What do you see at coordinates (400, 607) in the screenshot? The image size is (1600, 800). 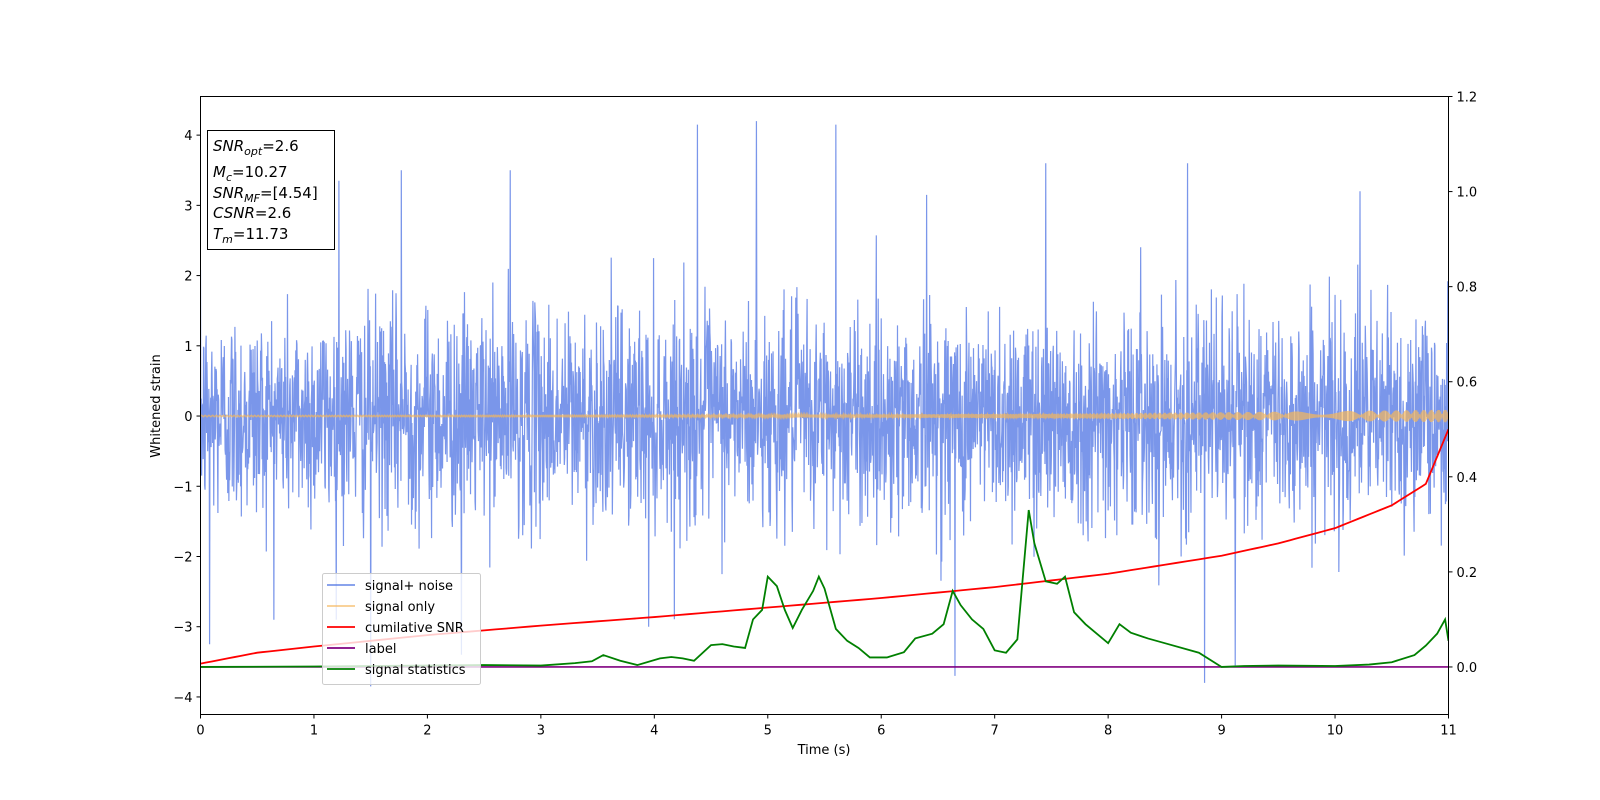 I see `legend-entry-label: signal only` at bounding box center [400, 607].